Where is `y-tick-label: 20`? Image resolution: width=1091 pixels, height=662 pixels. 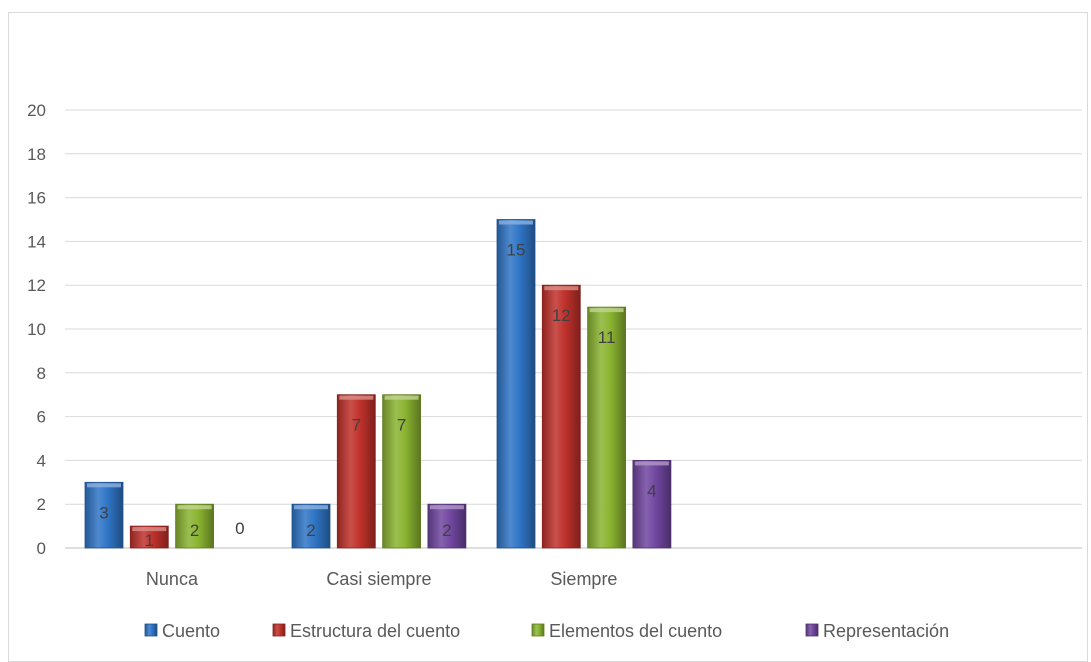
y-tick-label: 20 is located at coordinates (36, 110).